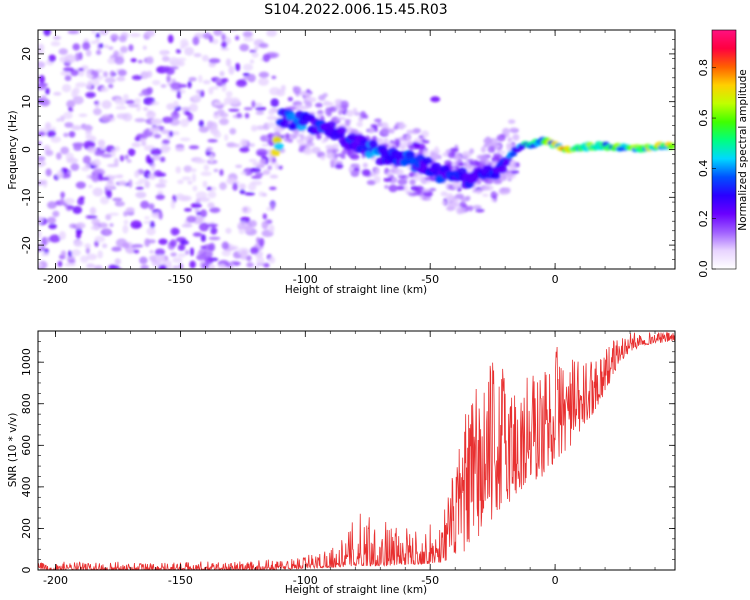  Describe the element at coordinates (26, 245) in the screenshot. I see `top-y-tick-label-0: -20` at that location.